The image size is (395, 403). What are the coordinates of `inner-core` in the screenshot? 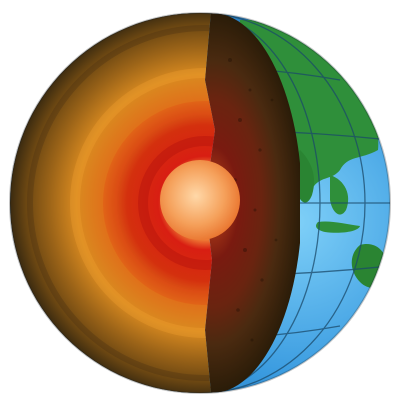 It's located at (200, 200).